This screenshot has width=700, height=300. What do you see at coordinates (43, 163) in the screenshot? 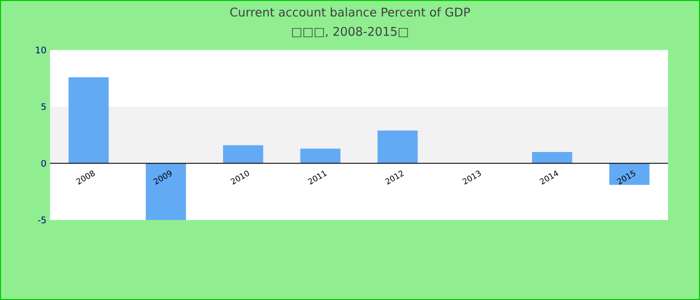
I see `y-tick-label: 0` at bounding box center [43, 163].